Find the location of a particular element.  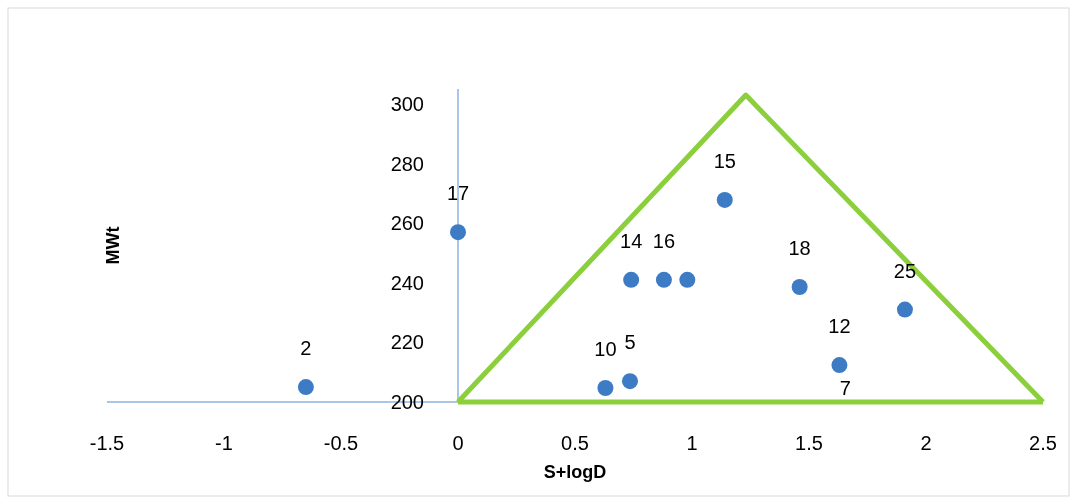

annotation: 7 is located at coordinates (845, 388).